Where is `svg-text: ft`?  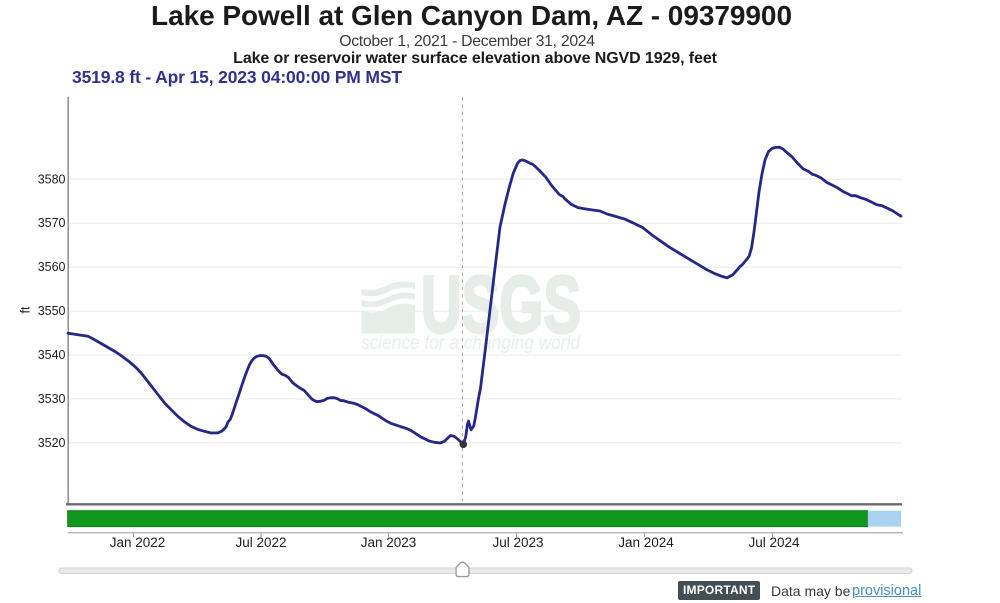
svg-text: ft is located at coordinates (26, 309).